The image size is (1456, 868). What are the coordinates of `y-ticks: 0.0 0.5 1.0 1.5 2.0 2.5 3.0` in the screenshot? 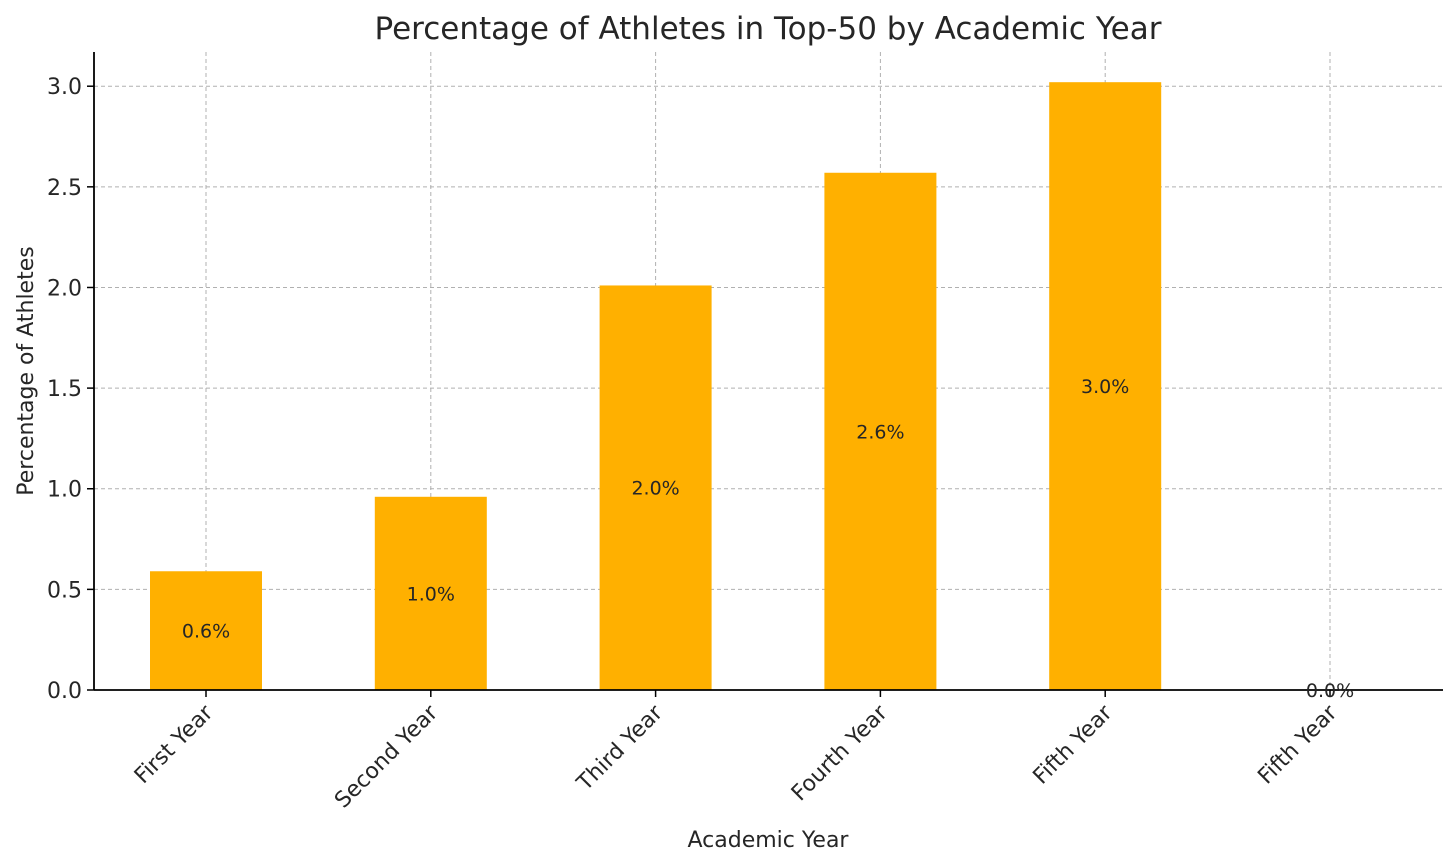 It's located at (70, 389).